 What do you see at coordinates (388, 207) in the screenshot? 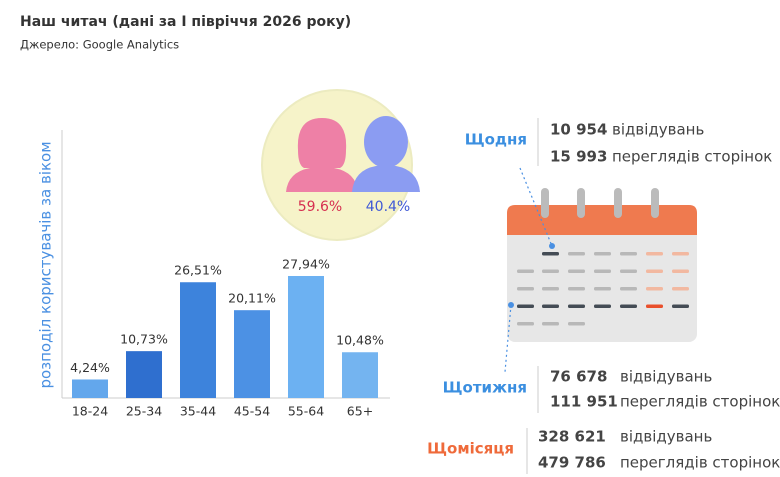
I see `male-share: 40.4%` at bounding box center [388, 207].